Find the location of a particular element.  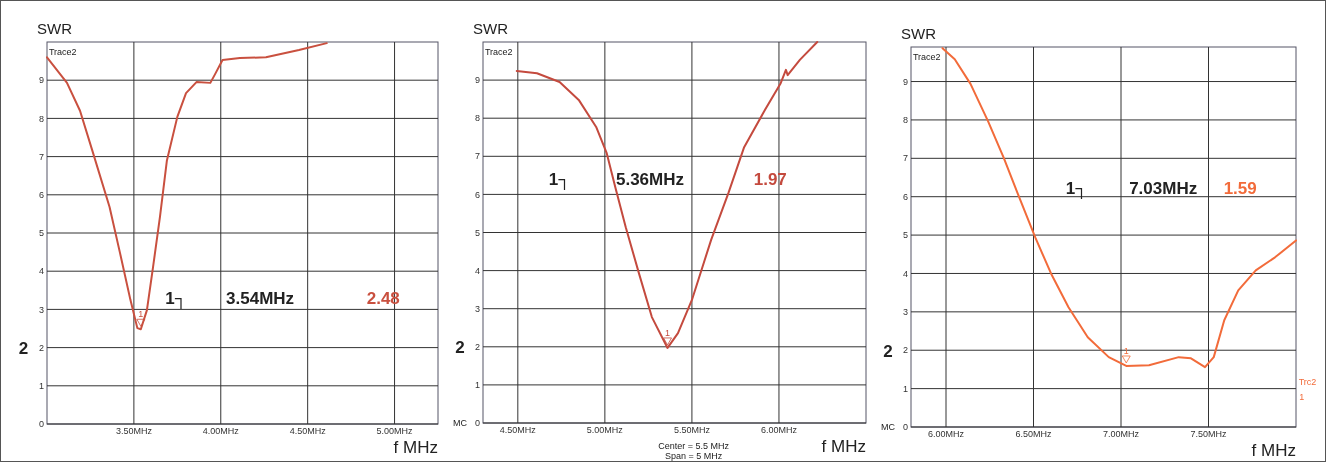

text: Trc2 is located at coordinates (1307, 381).